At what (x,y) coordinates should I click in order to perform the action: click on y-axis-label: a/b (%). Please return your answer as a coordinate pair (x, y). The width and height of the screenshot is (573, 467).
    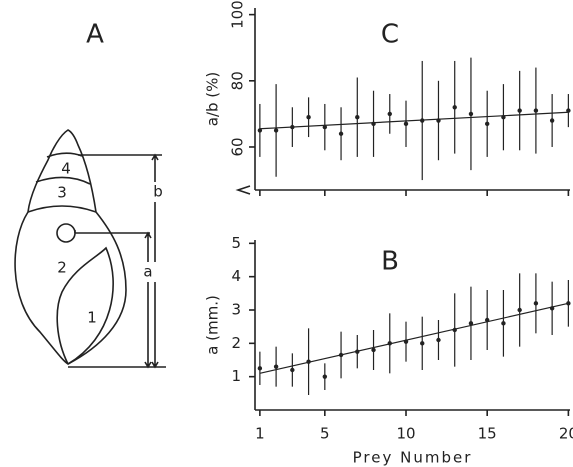
    Looking at the image, I should click on (213, 99).